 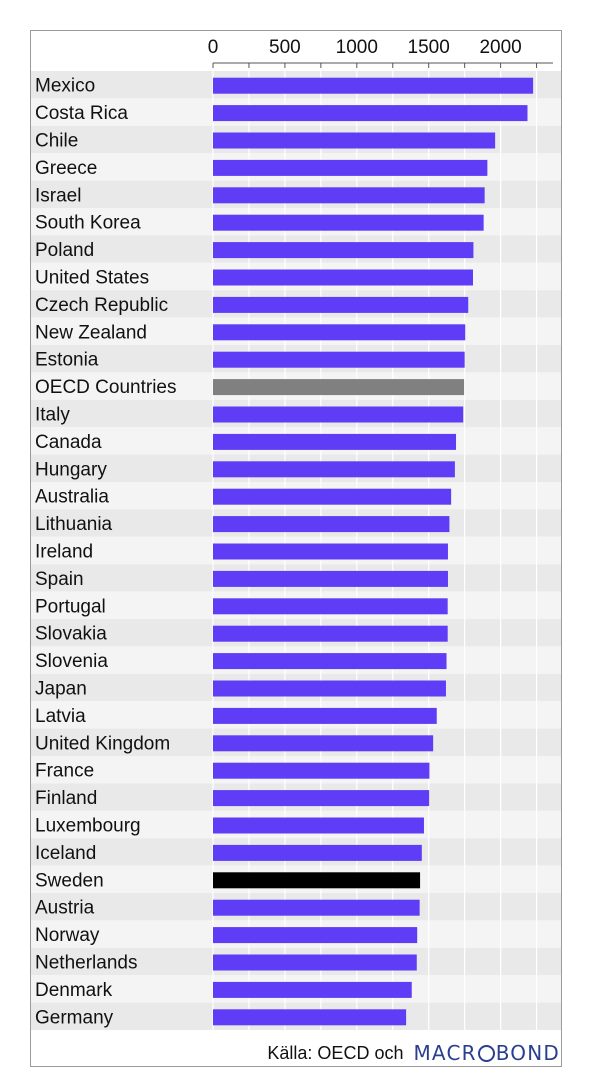 What do you see at coordinates (58, 195) in the screenshot?
I see `category-label: Israel` at bounding box center [58, 195].